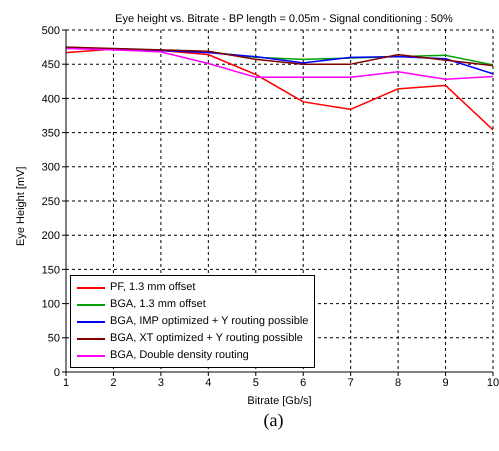  What do you see at coordinates (51, 236) in the screenshot?
I see `y-tick-label: 200` at bounding box center [51, 236].